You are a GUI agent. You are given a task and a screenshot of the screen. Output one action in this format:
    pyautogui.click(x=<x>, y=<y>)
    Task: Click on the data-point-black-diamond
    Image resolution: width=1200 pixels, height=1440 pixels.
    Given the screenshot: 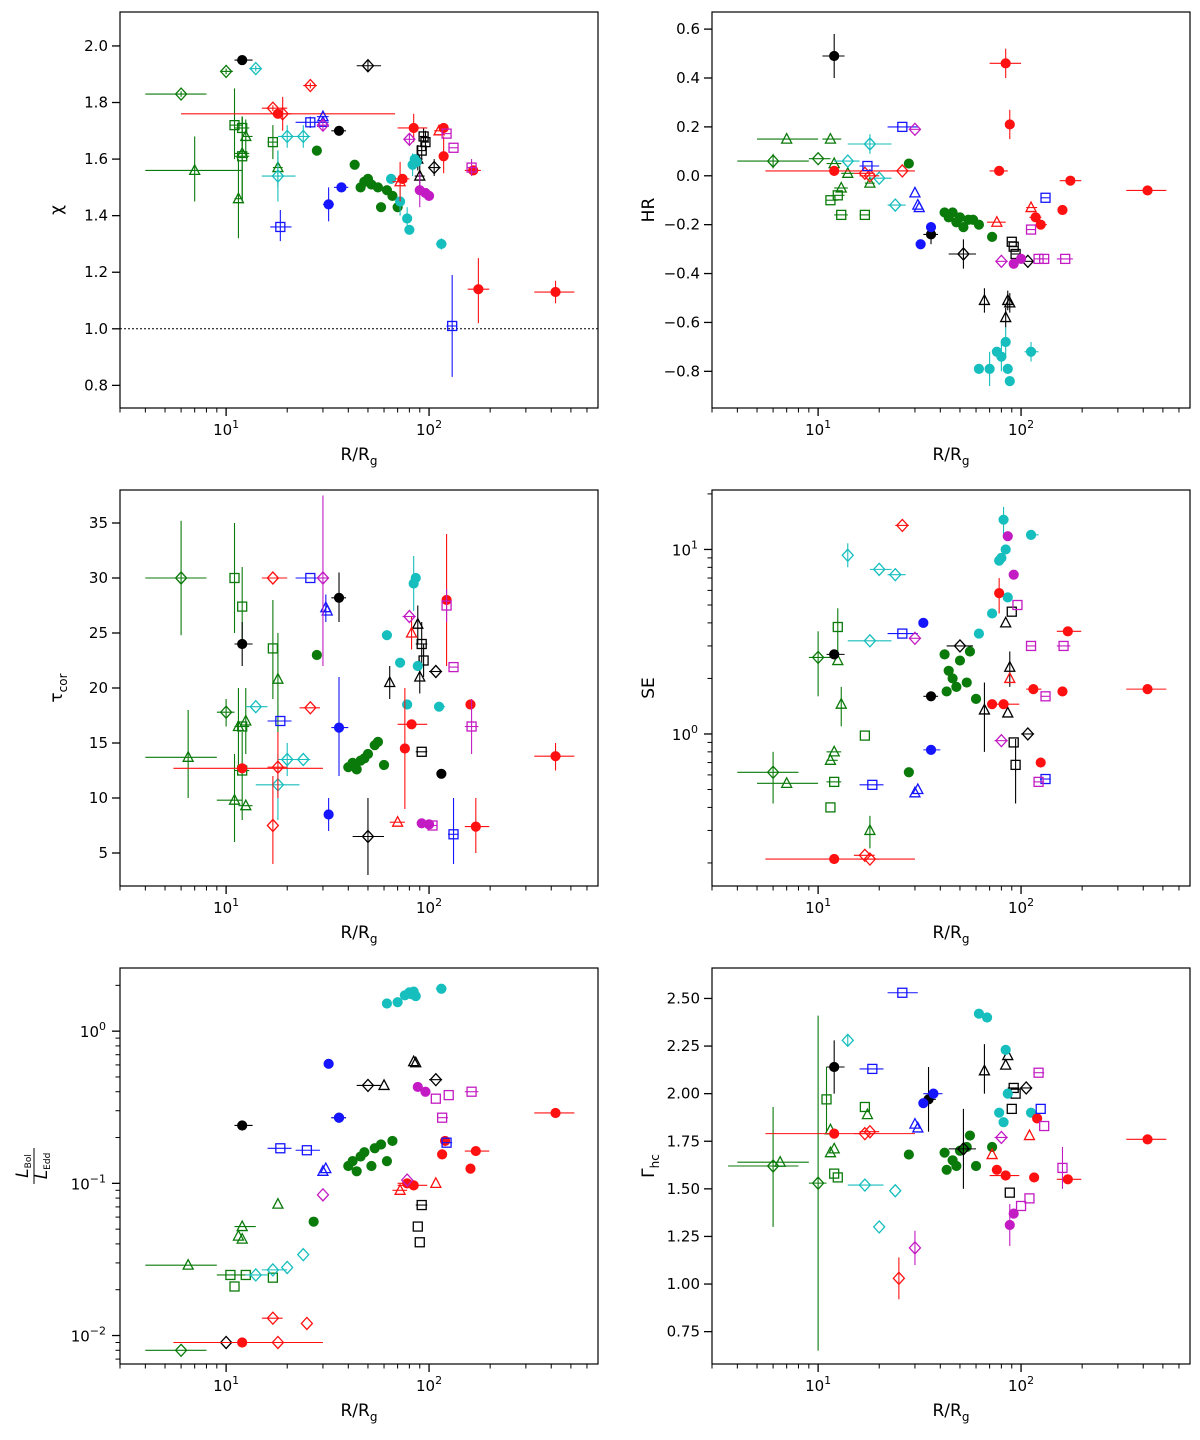 What is the action you would take?
    pyautogui.click(x=963, y=1148)
    